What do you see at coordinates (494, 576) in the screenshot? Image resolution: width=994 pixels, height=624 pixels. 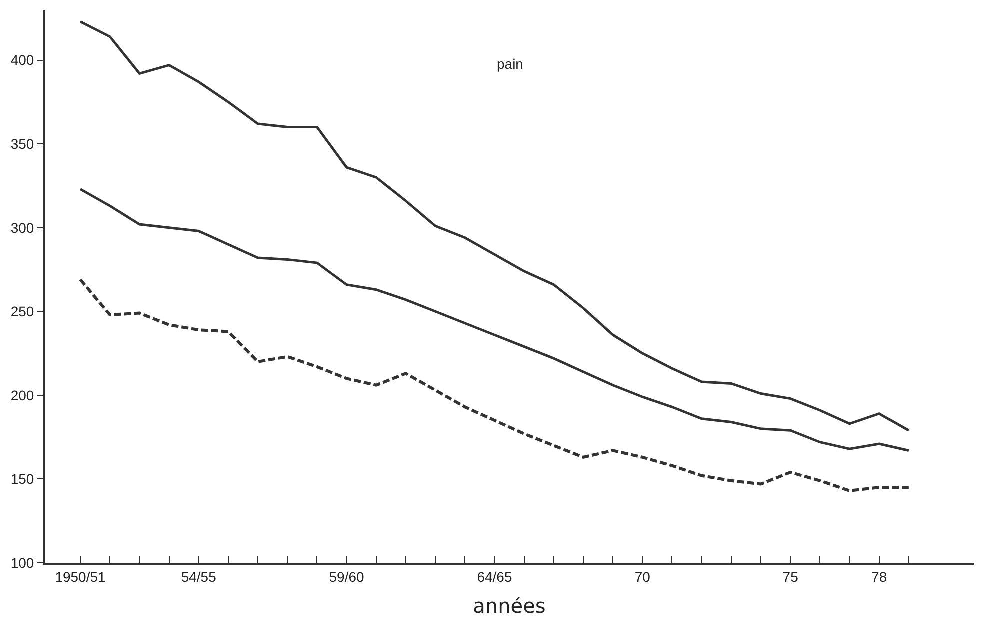 I see `x-tick-label: 64/65` at bounding box center [494, 576].